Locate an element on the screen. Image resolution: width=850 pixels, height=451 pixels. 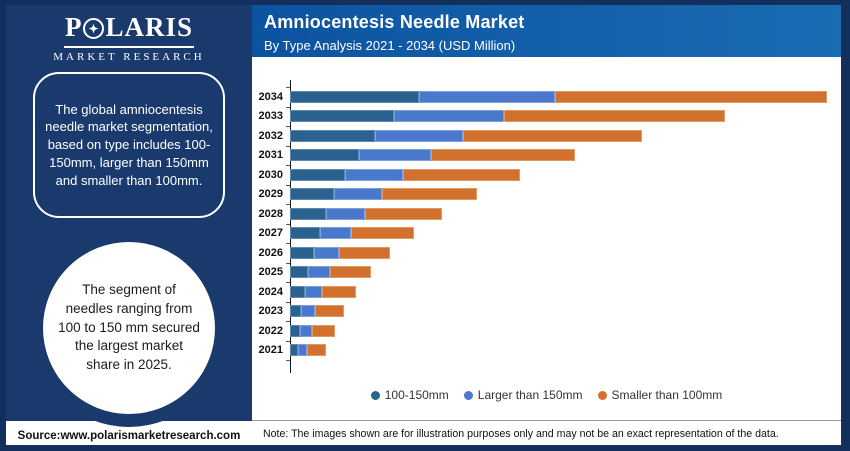
chart-row-2024: 2024 is located at coordinates (546, 292).